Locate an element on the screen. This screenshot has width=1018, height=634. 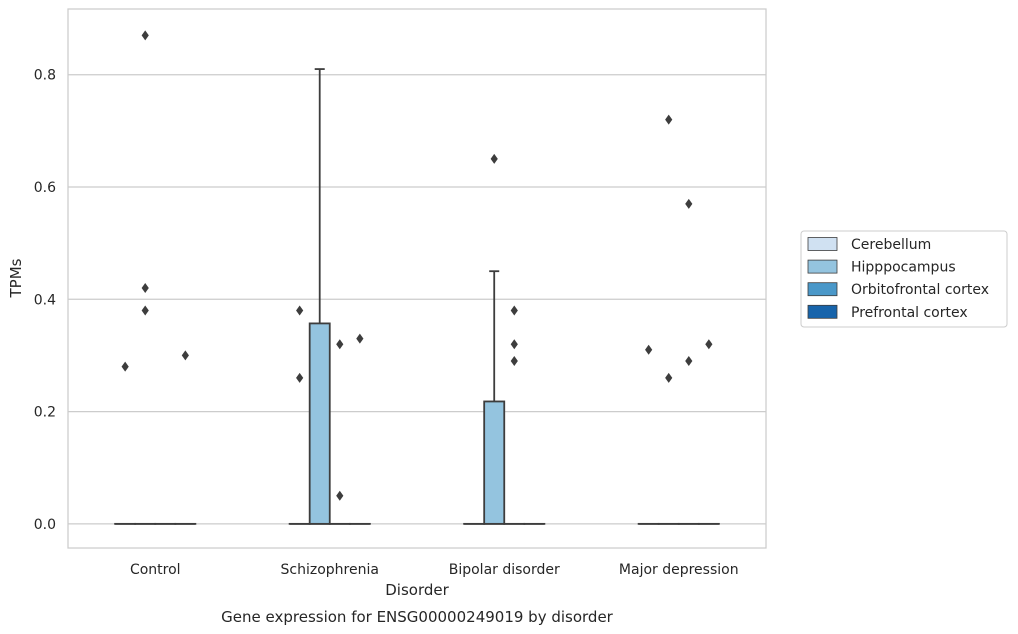
y-tick-label: 0.0 is located at coordinates (45, 525).